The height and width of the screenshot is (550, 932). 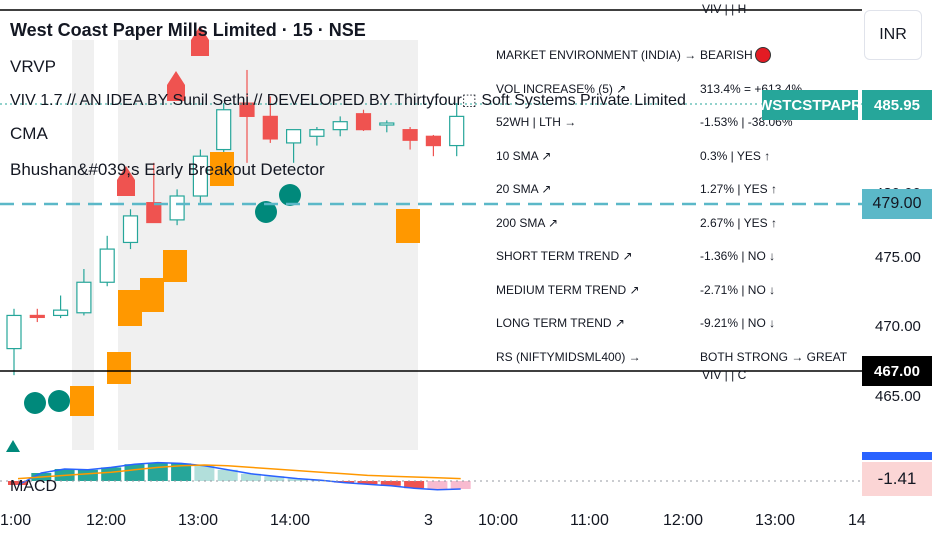 What do you see at coordinates (524, 189) in the screenshot?
I see `viv-row-label: 20 SMA ↗` at bounding box center [524, 189].